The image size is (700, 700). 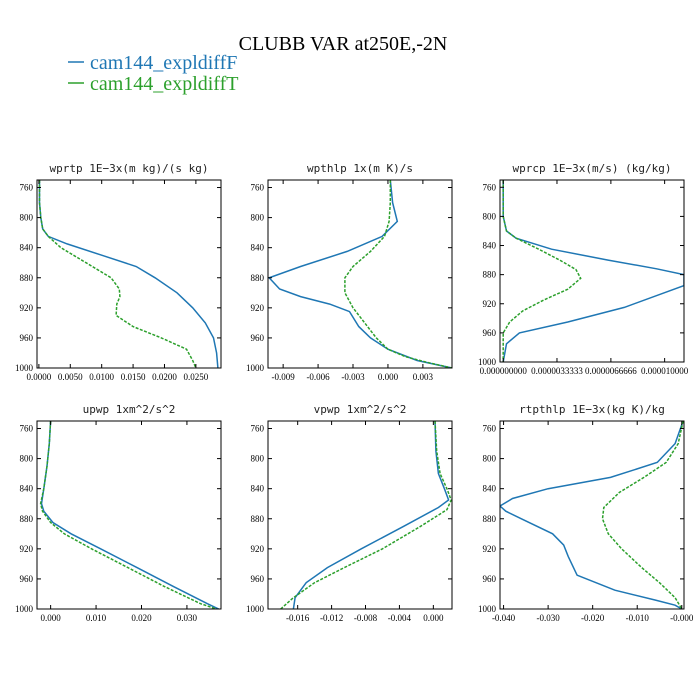 What do you see at coordinates (284, 377) in the screenshot?
I see `x-tick-label: -0.009` at bounding box center [284, 377].